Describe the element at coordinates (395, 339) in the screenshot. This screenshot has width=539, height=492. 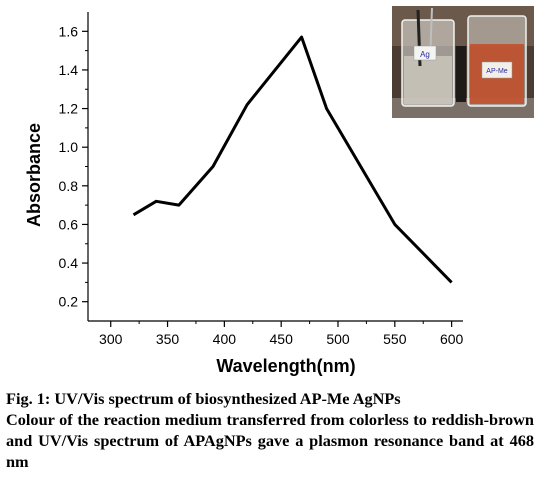
I see `x-tick-label: 550` at that location.